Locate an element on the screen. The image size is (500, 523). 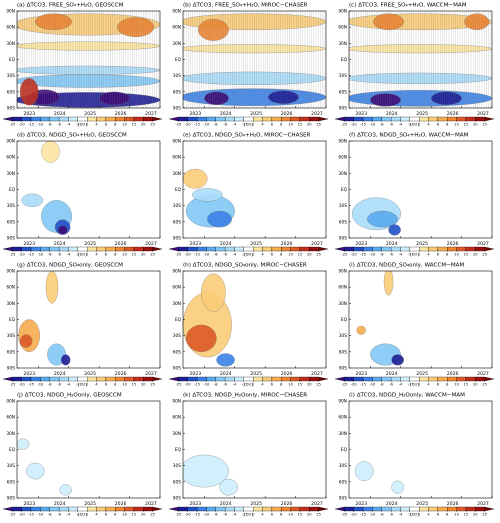
x-tick-label: 2024 is located at coordinates (226, 374).